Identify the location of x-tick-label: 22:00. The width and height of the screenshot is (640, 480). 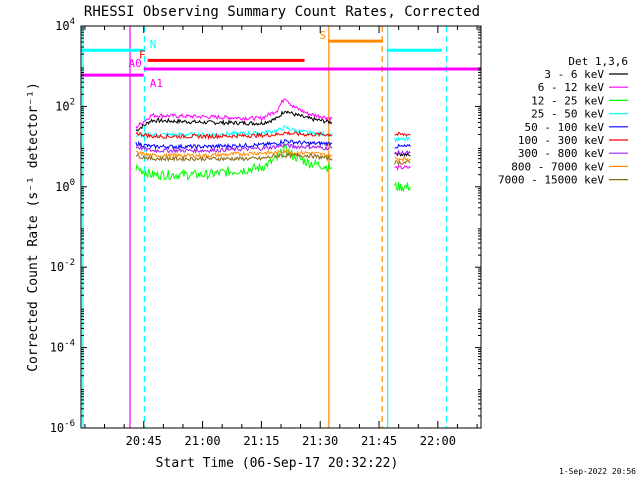
(438, 441).